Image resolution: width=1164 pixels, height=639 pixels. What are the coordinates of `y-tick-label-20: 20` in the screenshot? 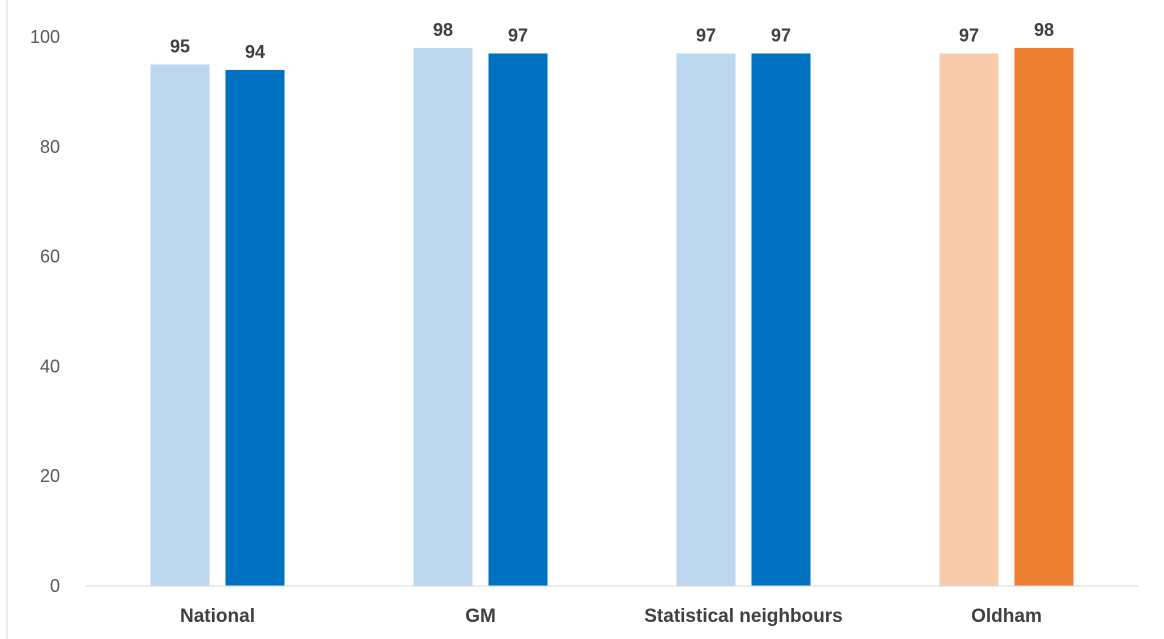 It's located at (50, 476).